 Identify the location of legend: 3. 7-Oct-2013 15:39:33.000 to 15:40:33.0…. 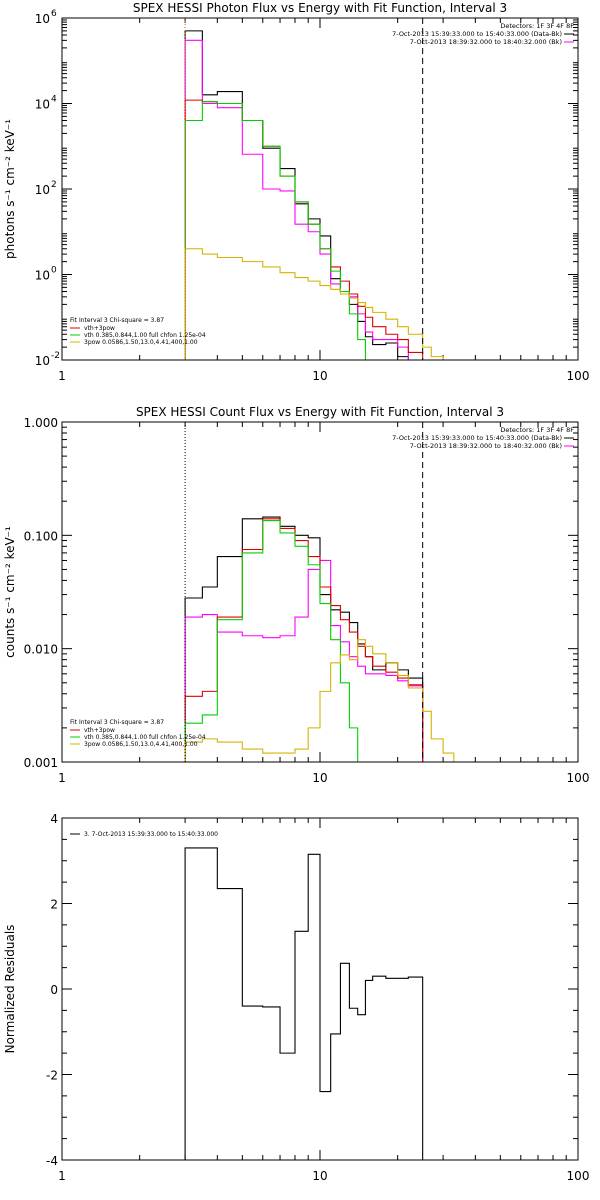
(144, 834).